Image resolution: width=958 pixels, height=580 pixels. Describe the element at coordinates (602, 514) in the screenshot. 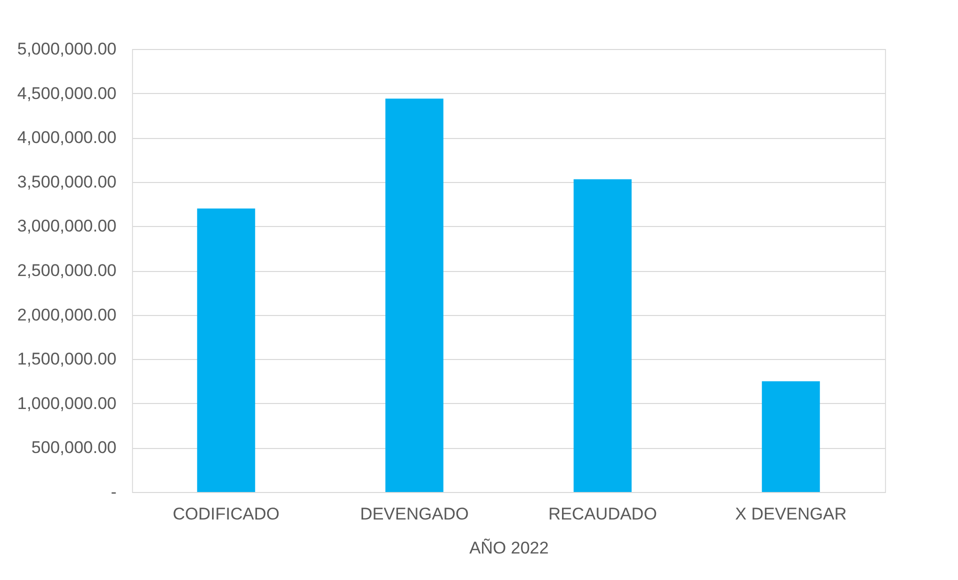

I see `x-tick-label: RECAUDADO` at that location.